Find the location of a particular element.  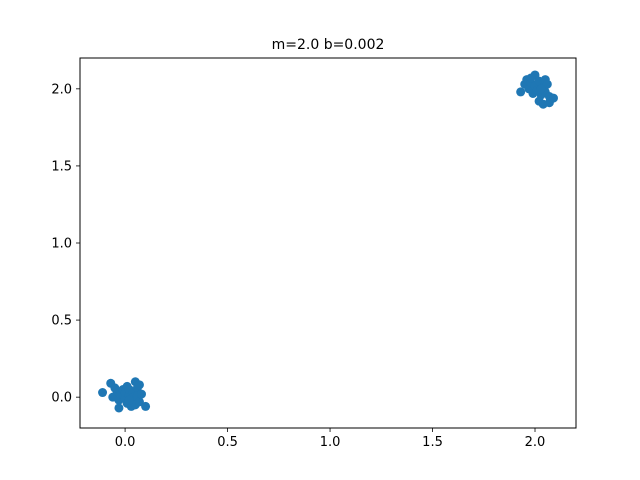

x-tick-label: 0.5 is located at coordinates (227, 442).